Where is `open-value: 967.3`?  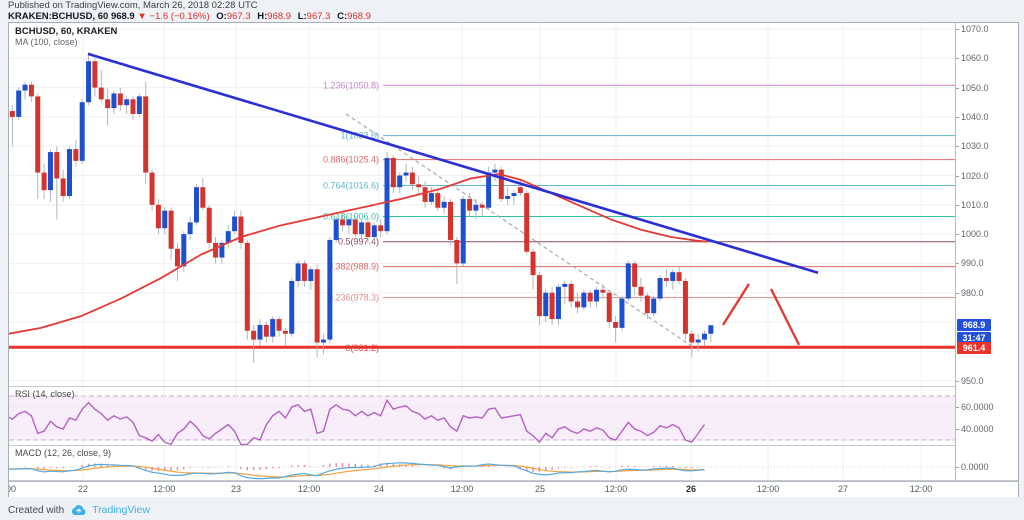
open-value: 967.3 is located at coordinates (238, 16).